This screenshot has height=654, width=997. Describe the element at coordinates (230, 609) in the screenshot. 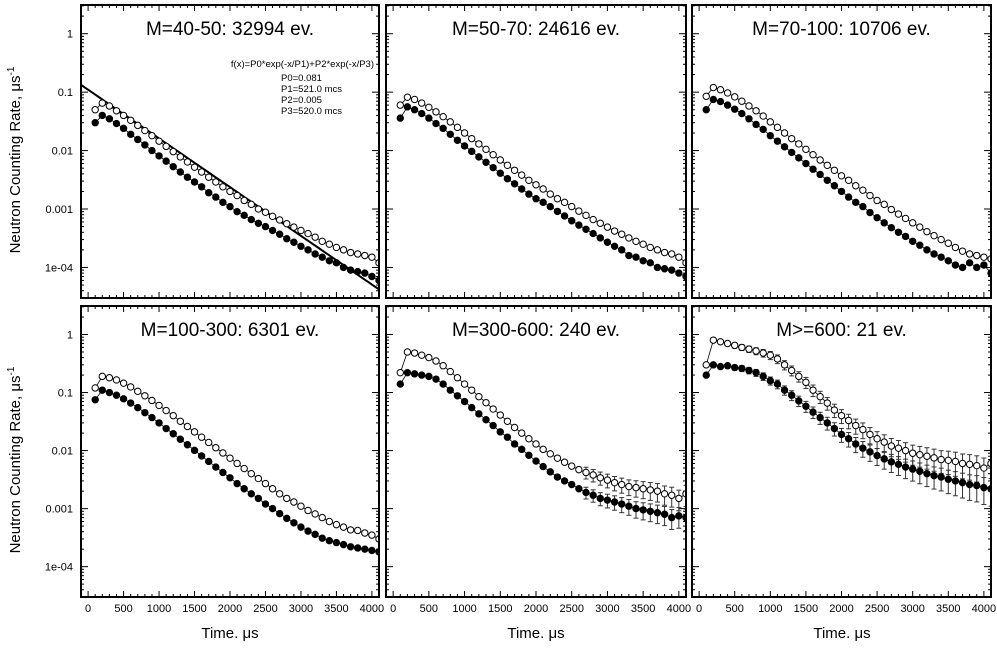

I see `x-tick-label: 2000` at that location.